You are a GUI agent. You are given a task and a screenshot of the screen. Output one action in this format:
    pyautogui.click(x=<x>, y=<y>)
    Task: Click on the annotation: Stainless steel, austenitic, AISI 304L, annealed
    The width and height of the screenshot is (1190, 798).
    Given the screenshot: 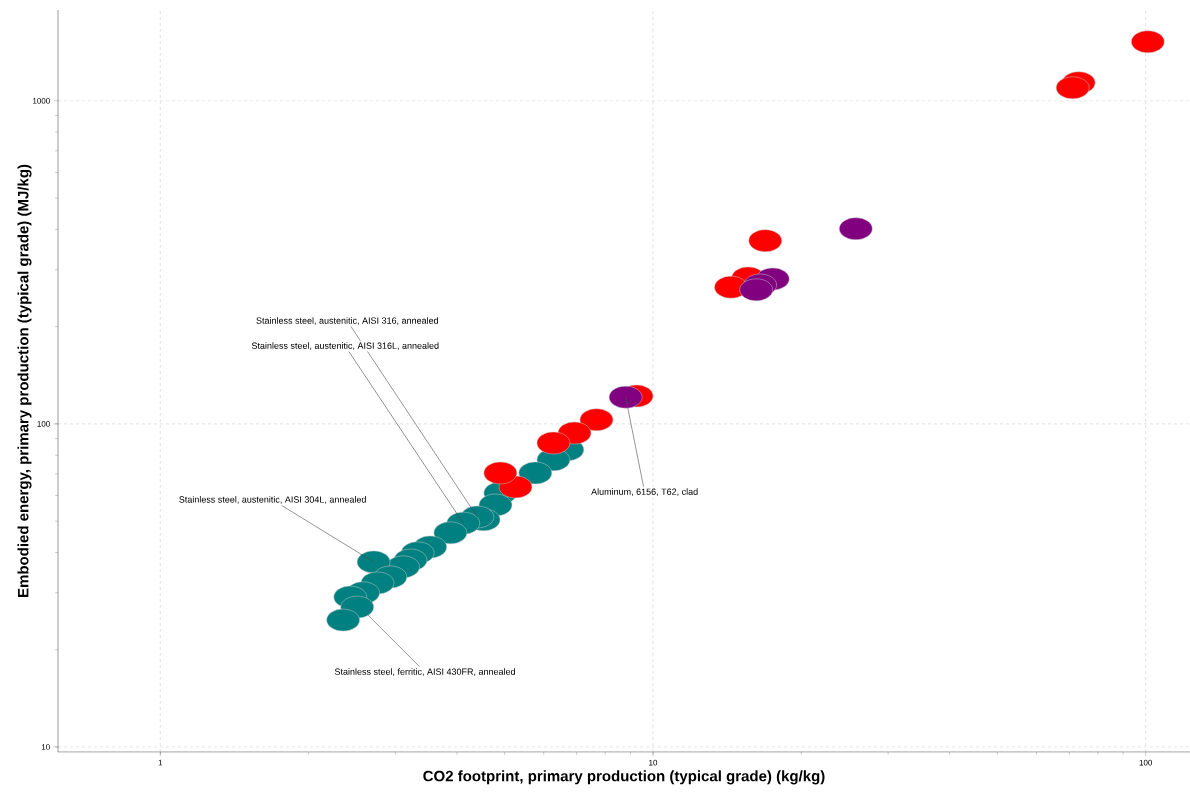 What is the action you would take?
    pyautogui.click(x=272, y=500)
    